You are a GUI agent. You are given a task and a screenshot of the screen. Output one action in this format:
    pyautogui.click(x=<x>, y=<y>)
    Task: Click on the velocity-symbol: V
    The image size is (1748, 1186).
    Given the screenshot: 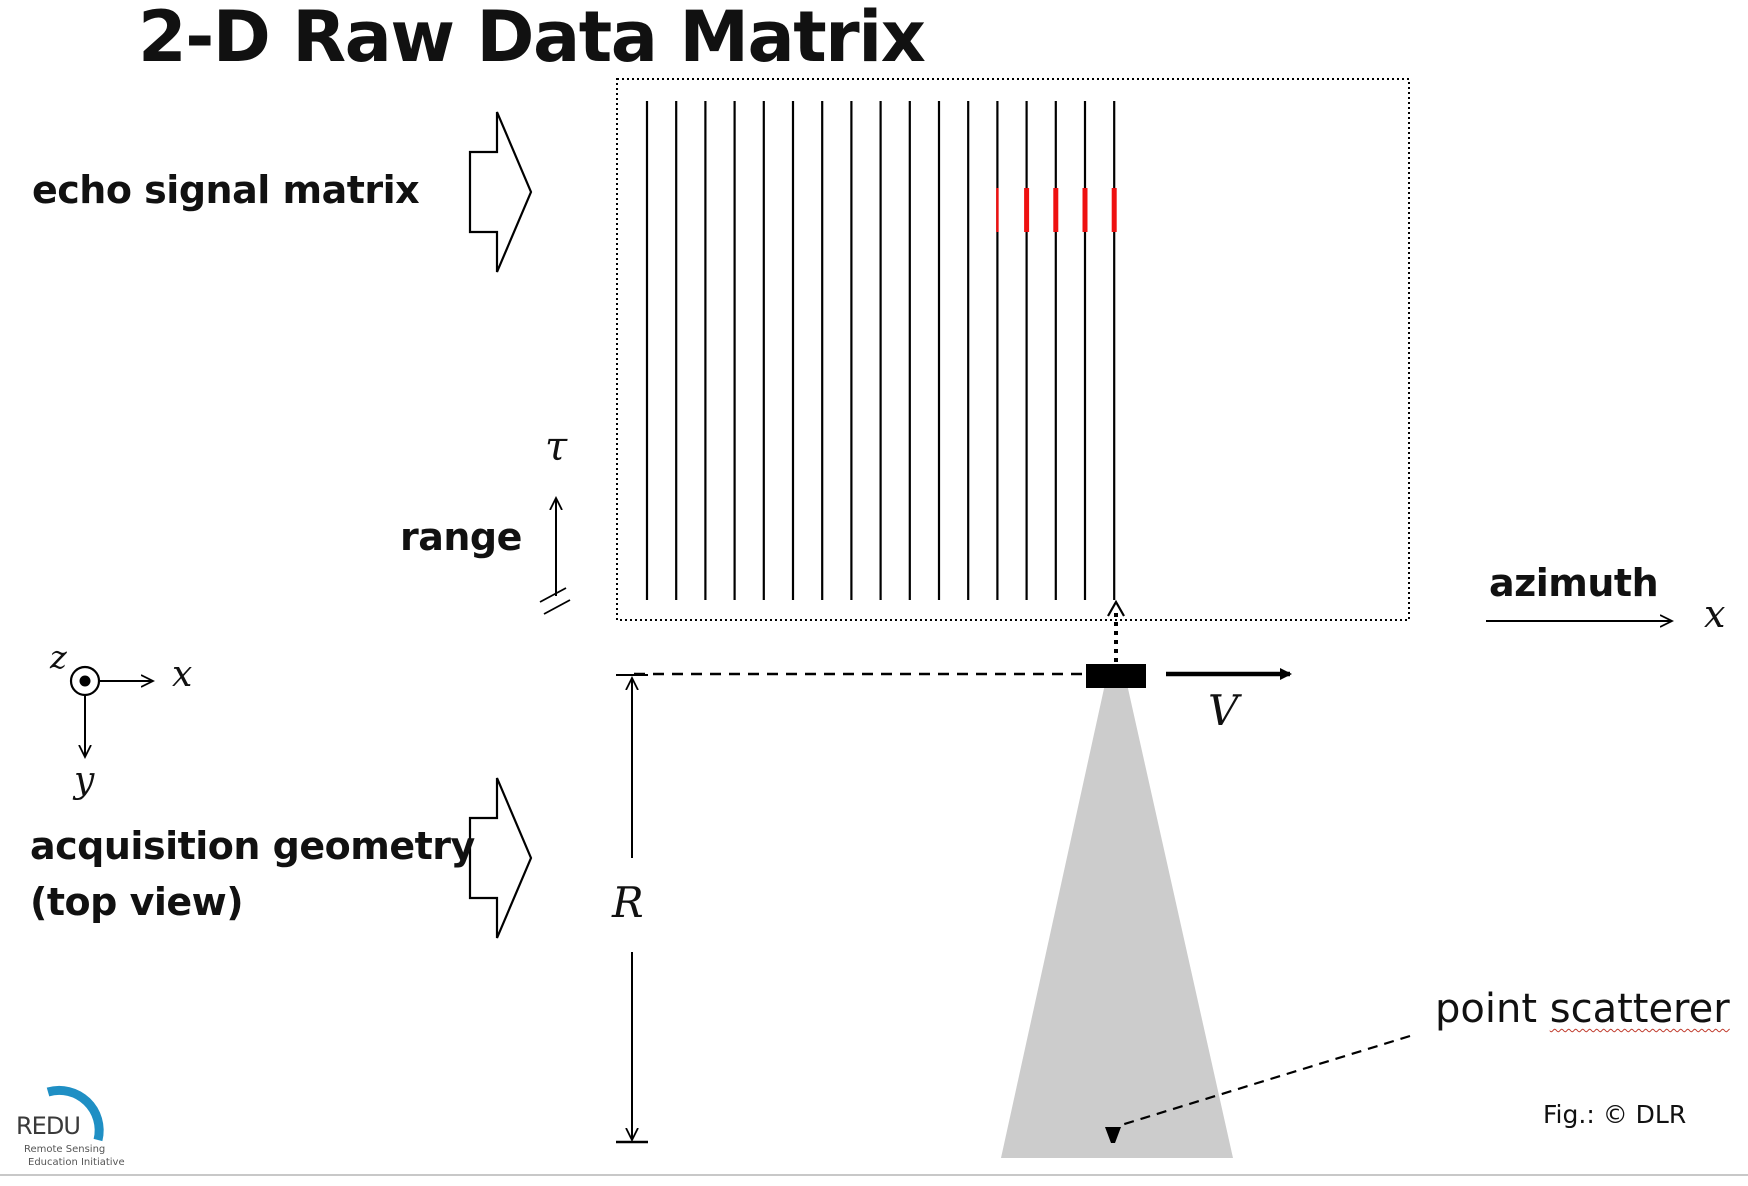 What is the action you would take?
    pyautogui.click(x=1223, y=710)
    